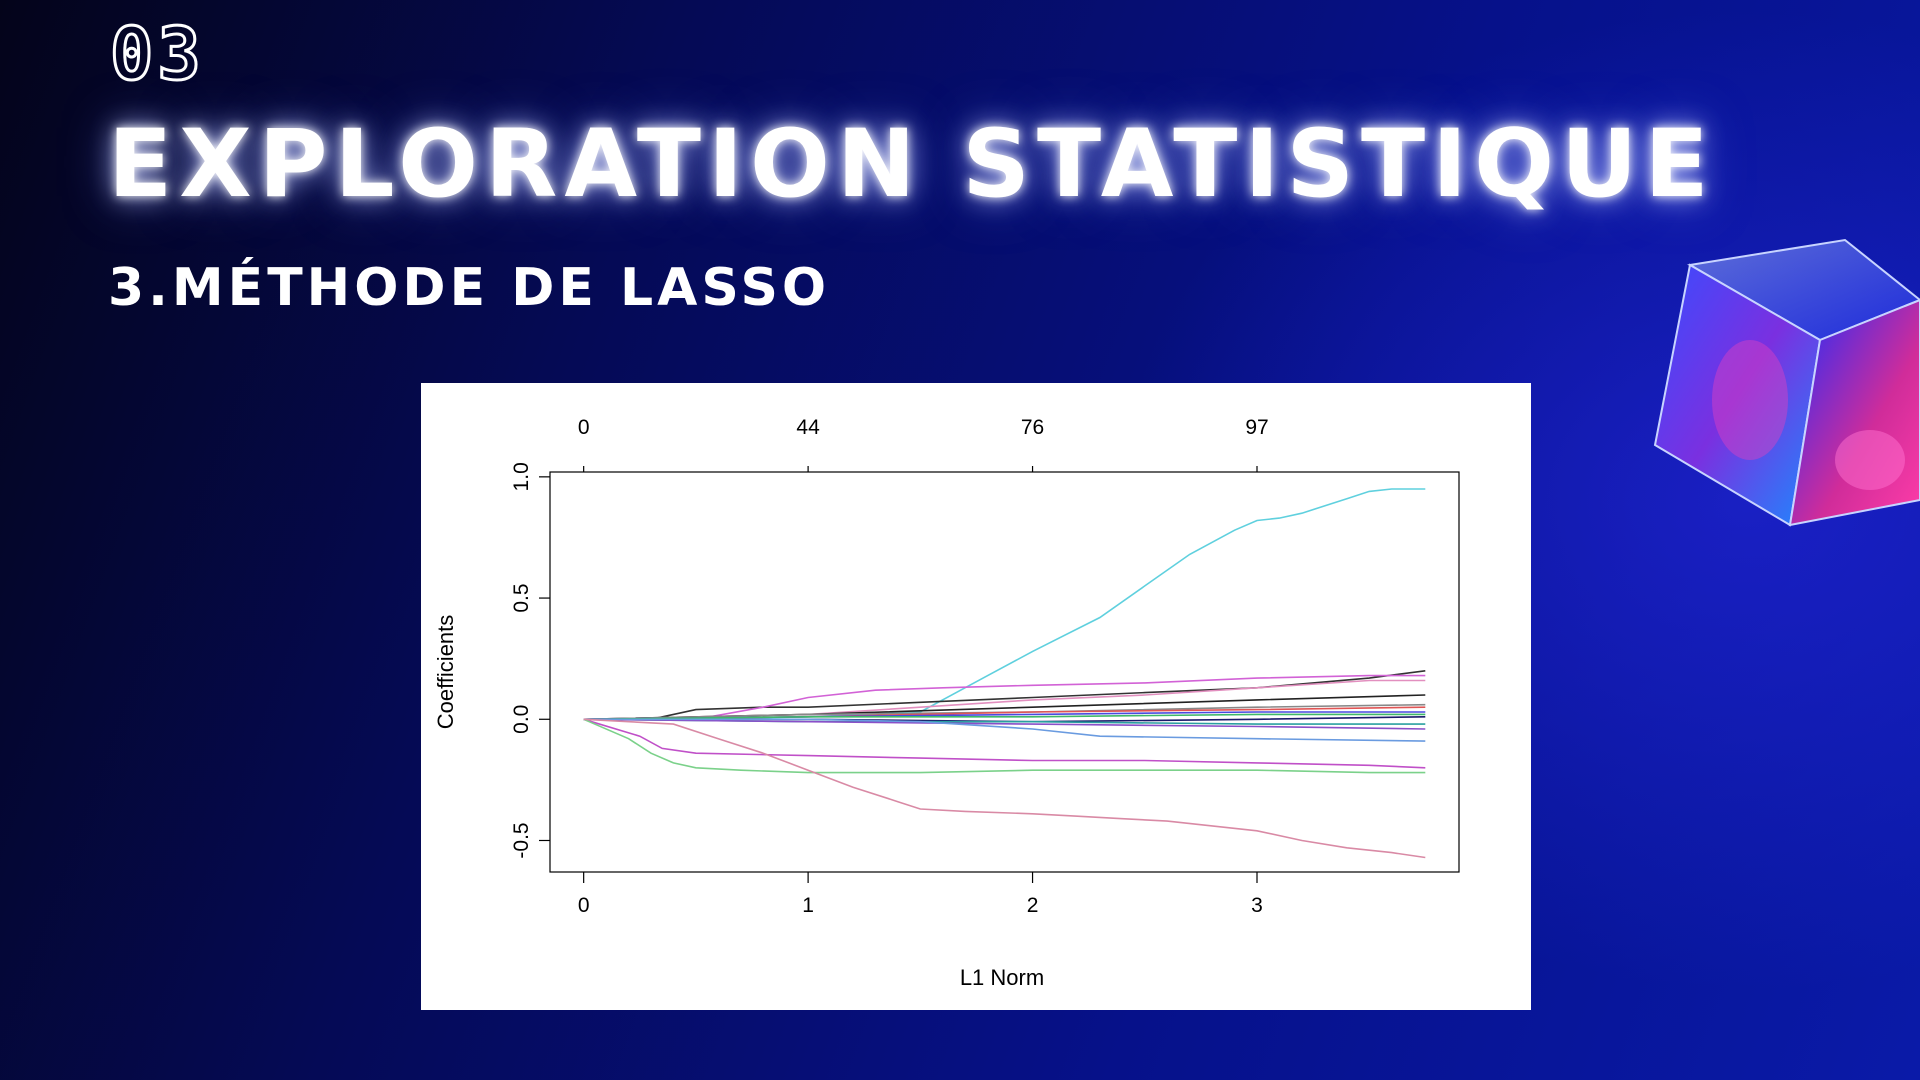  I want to click on top-tick-label: 76, so click(1032, 427).